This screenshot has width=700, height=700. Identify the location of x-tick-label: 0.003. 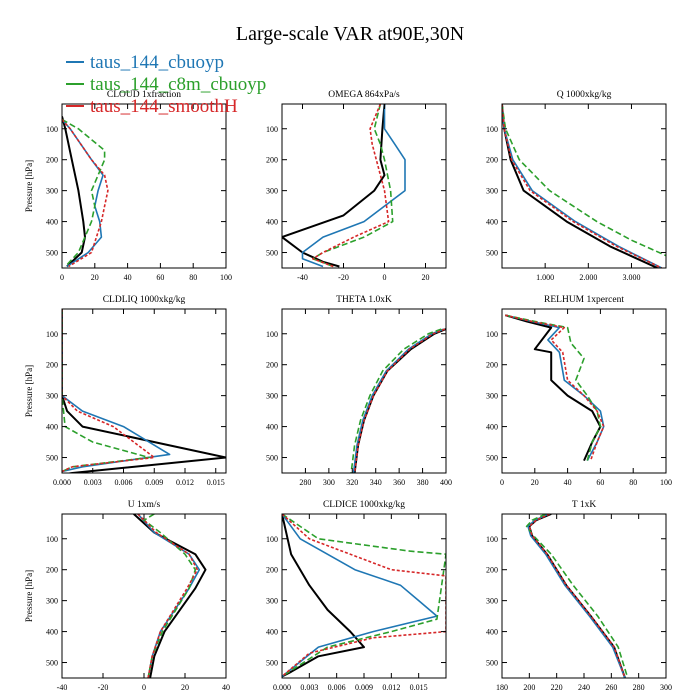
(93, 482).